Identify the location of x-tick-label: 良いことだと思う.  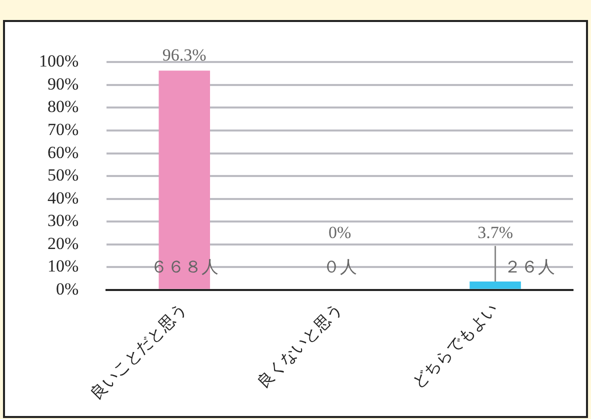
(138, 352).